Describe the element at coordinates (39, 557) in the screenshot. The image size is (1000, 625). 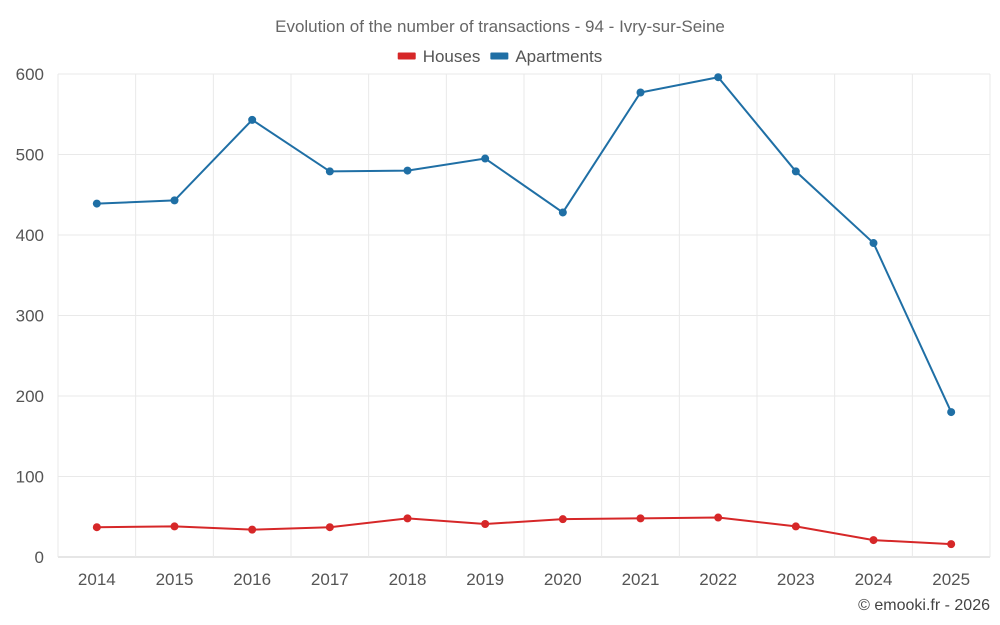
I see `y-tick-label: 0` at that location.